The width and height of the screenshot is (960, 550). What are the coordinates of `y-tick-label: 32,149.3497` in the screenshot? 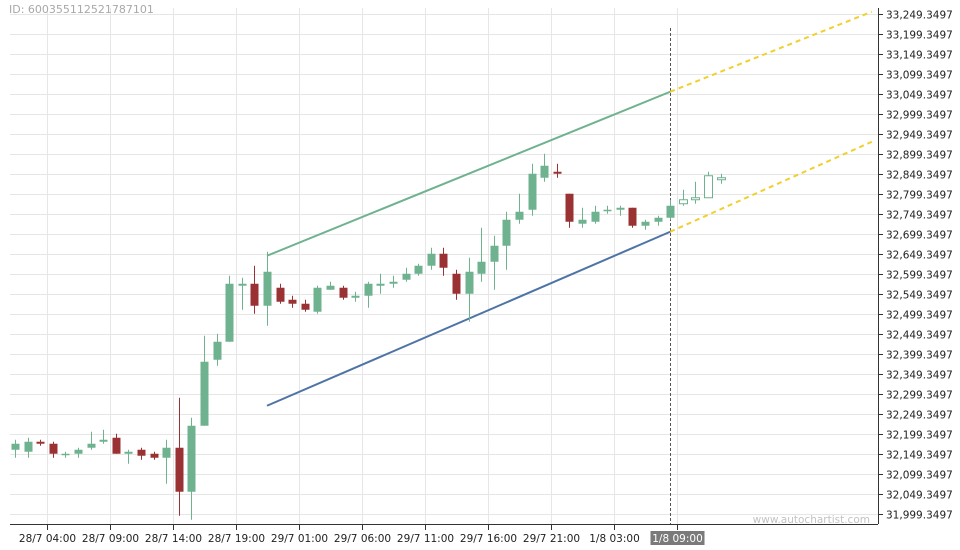 It's located at (919, 456).